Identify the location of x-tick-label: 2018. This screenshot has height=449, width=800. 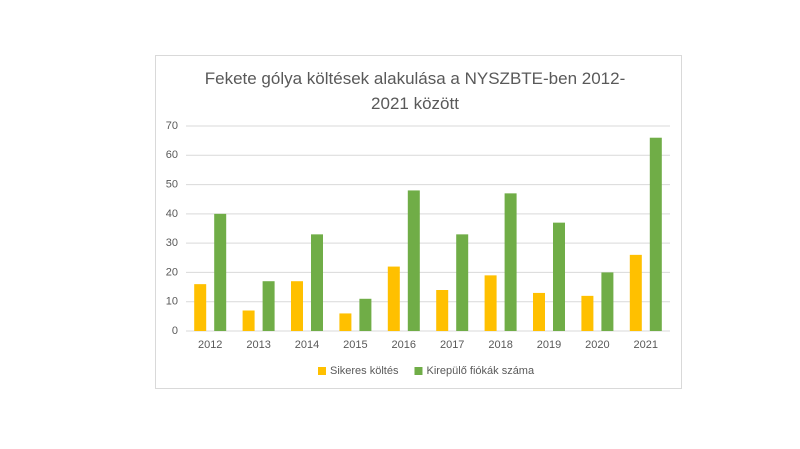
(500, 345).